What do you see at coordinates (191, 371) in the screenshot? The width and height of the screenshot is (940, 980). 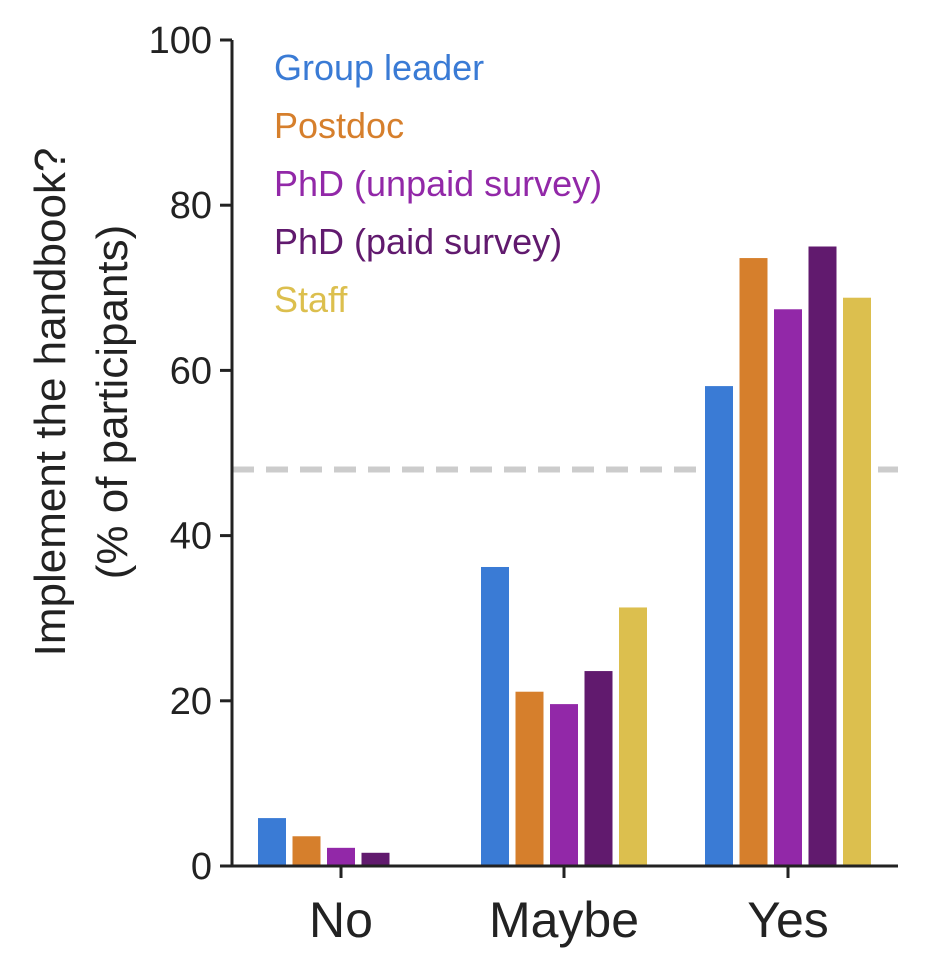 I see `y-tick-label: 60` at bounding box center [191, 371].